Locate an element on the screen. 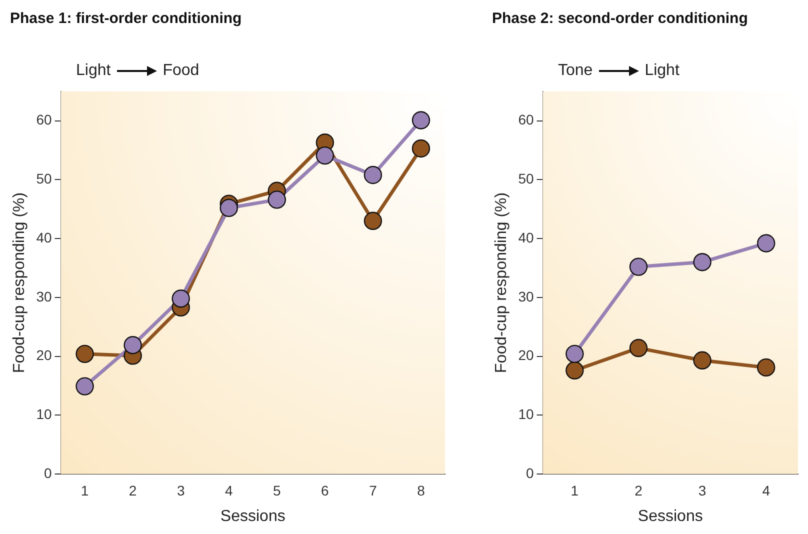  chart-title: Phase 2: second-order conditioning is located at coordinates (620, 18).